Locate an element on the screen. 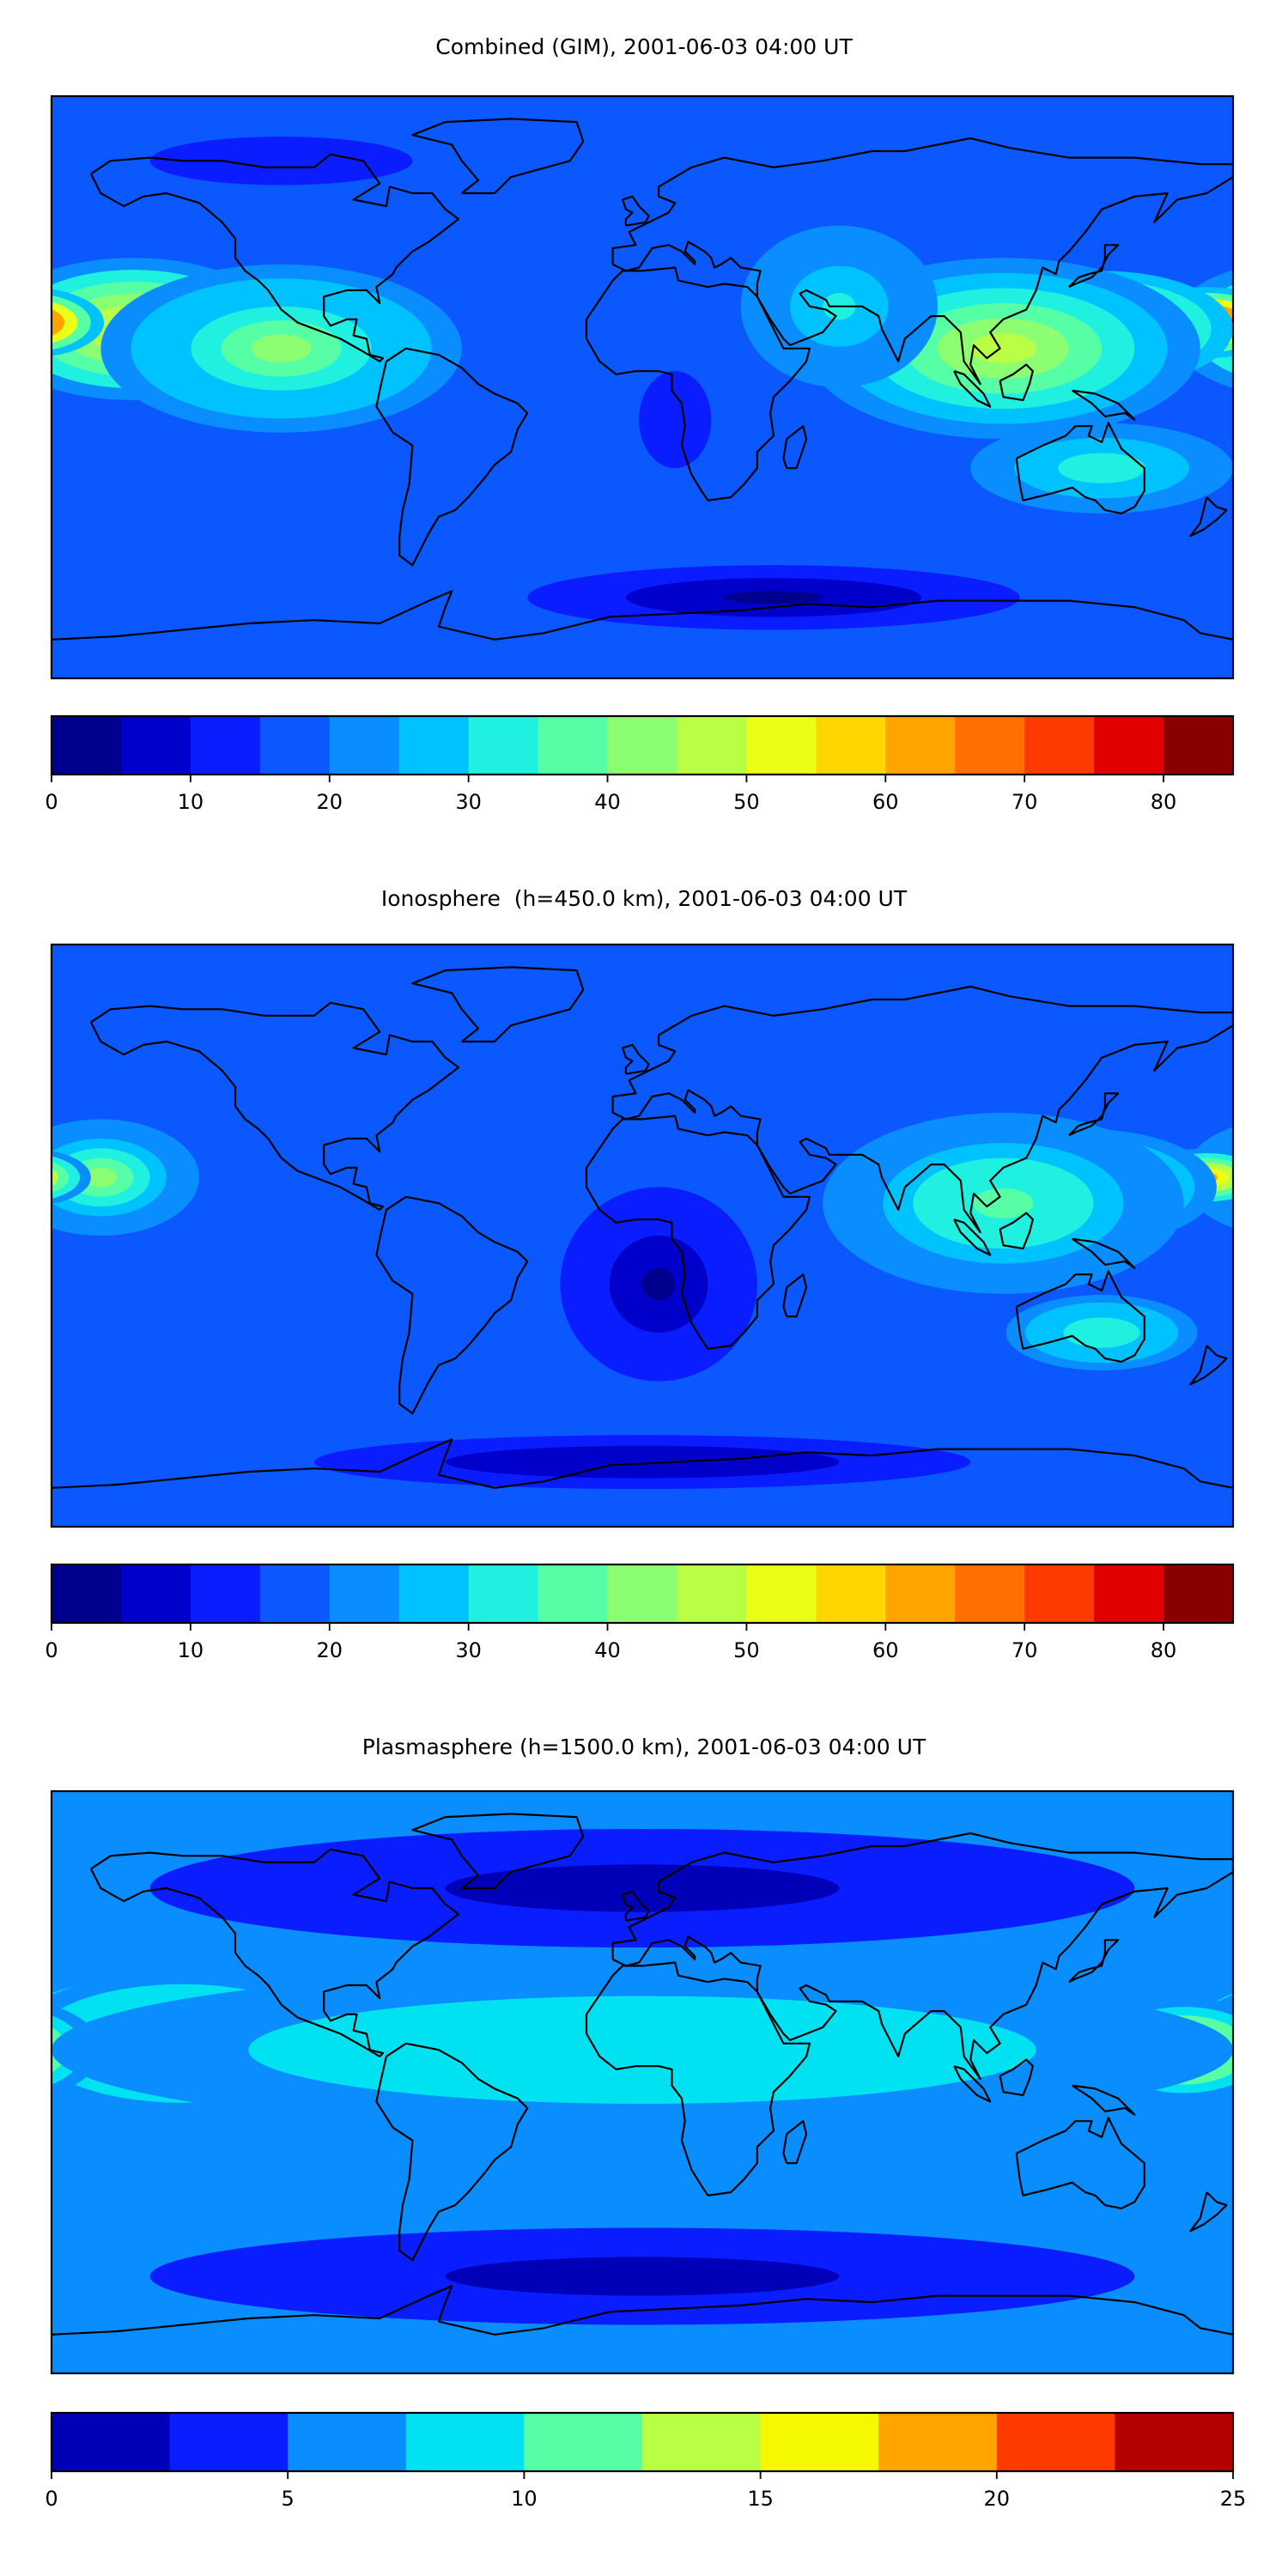 The image size is (1288, 2576). colorbar-tick-label: 20 is located at coordinates (329, 802).